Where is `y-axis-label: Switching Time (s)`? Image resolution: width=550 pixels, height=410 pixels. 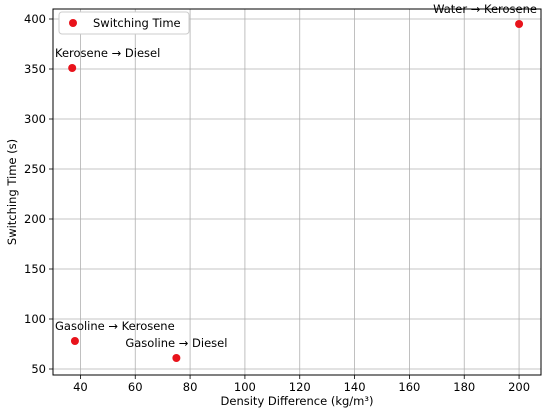 y-axis-label: Switching Time (s) is located at coordinates (12, 192).